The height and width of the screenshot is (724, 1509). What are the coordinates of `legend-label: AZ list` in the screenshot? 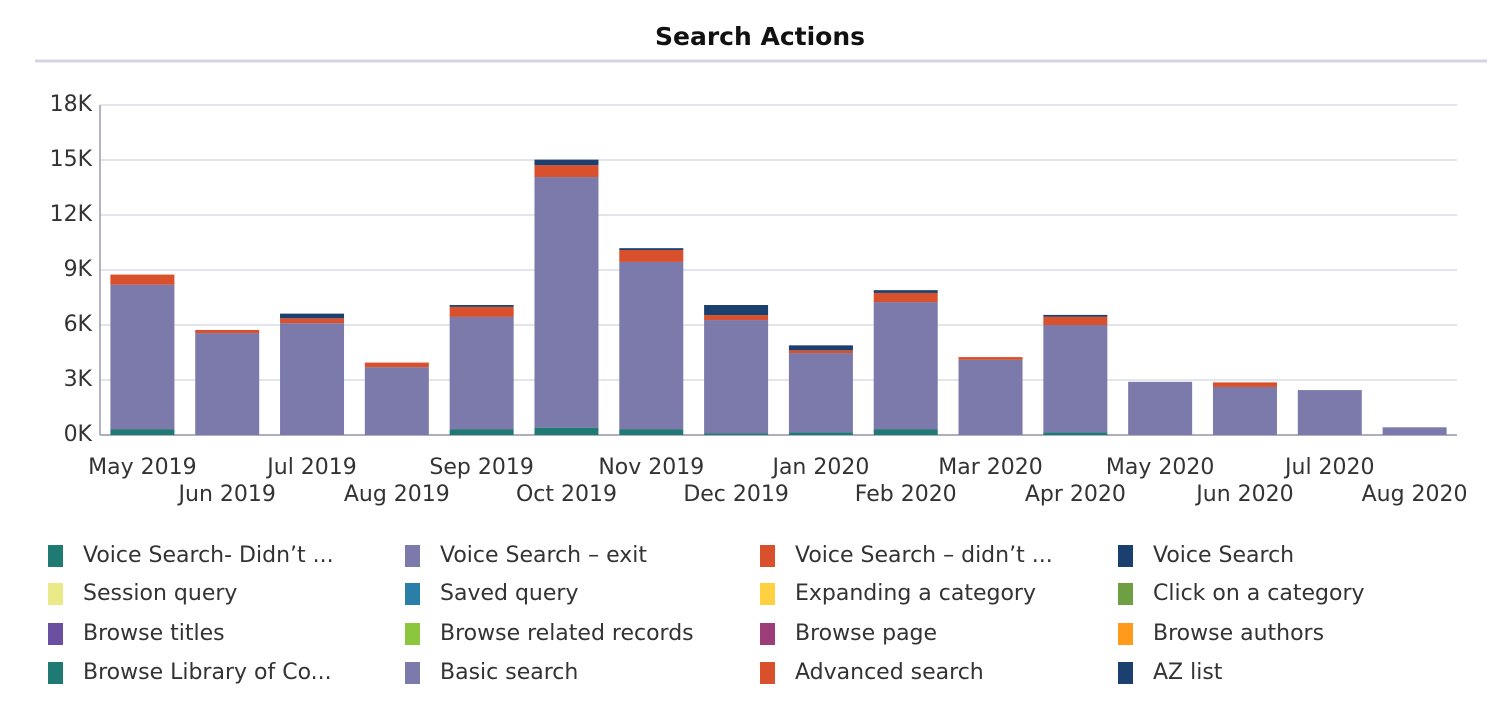 It's located at (1188, 672).